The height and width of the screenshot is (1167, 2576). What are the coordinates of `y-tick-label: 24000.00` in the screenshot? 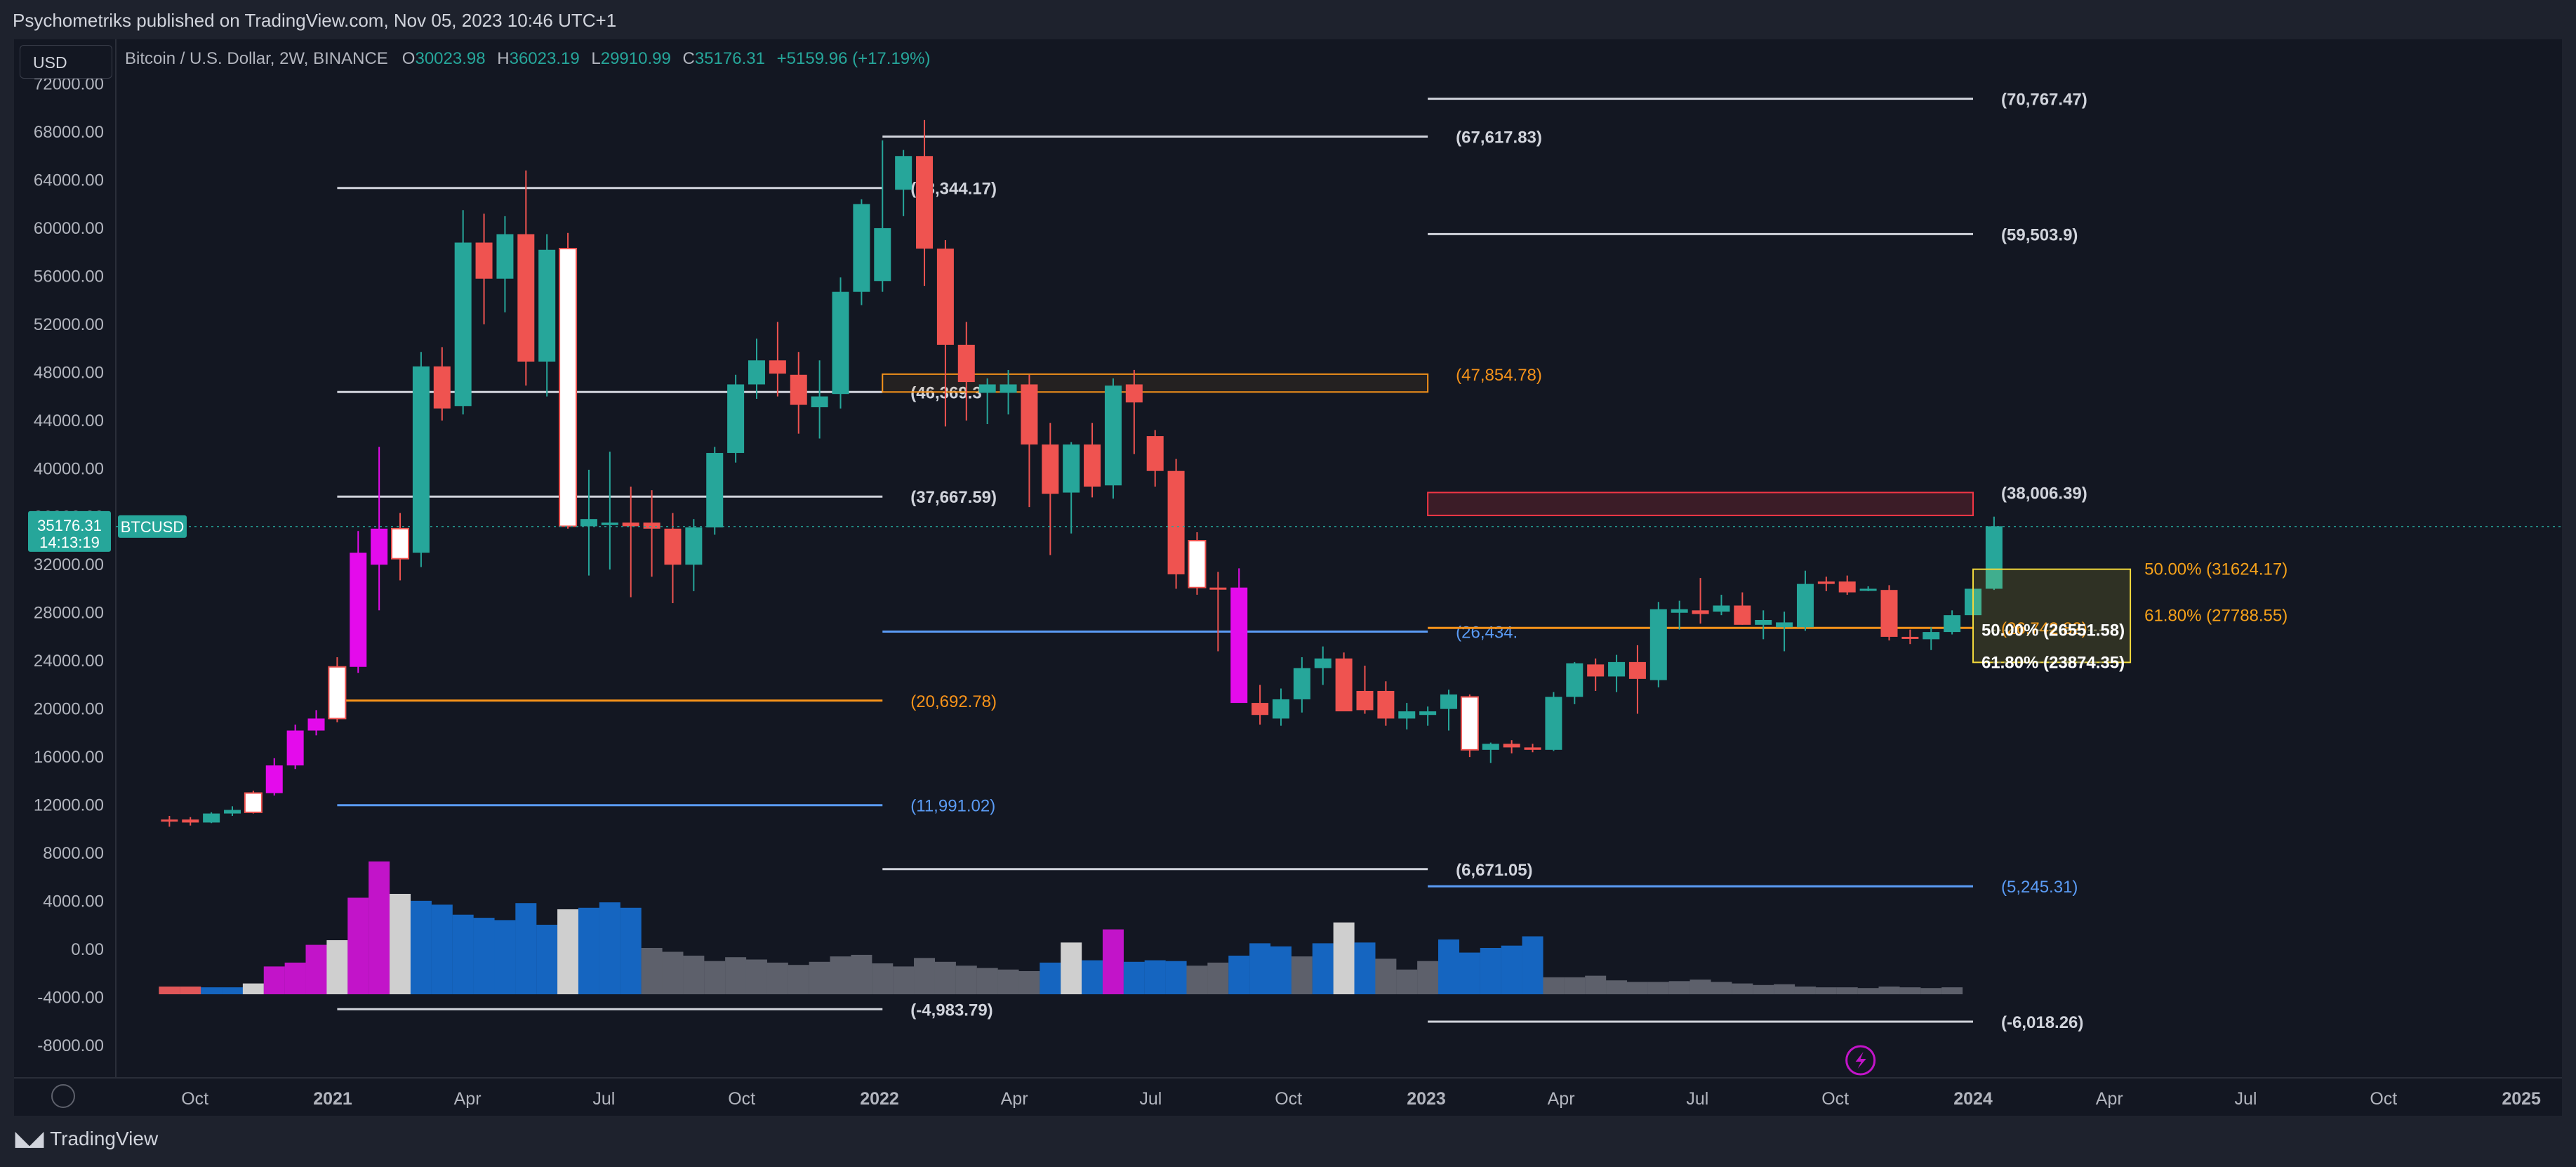 It's located at (69, 661).